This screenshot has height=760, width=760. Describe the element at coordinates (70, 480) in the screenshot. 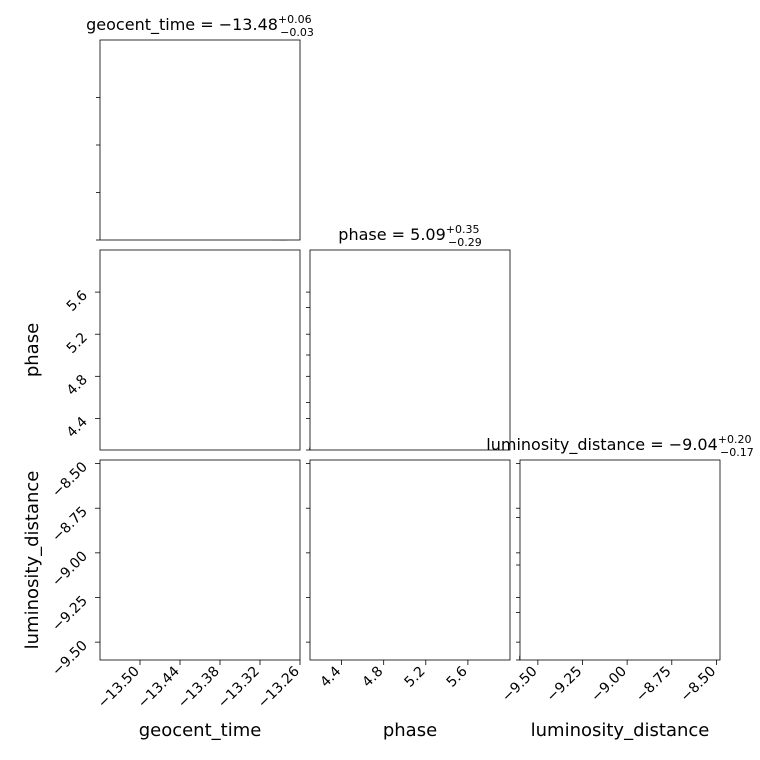

I see `y-tick-label: −8.50` at that location.